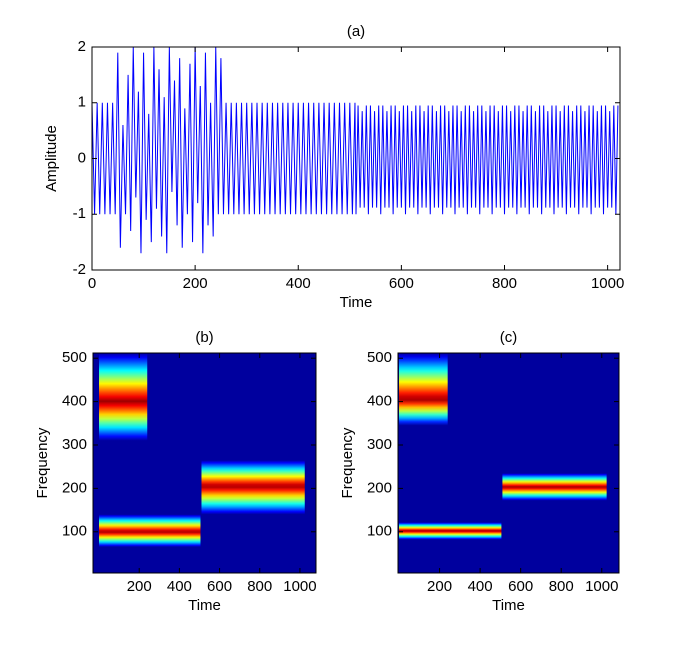 The image size is (685, 647). Describe the element at coordinates (356, 31) in the screenshot. I see `chart-title: (a)` at that location.